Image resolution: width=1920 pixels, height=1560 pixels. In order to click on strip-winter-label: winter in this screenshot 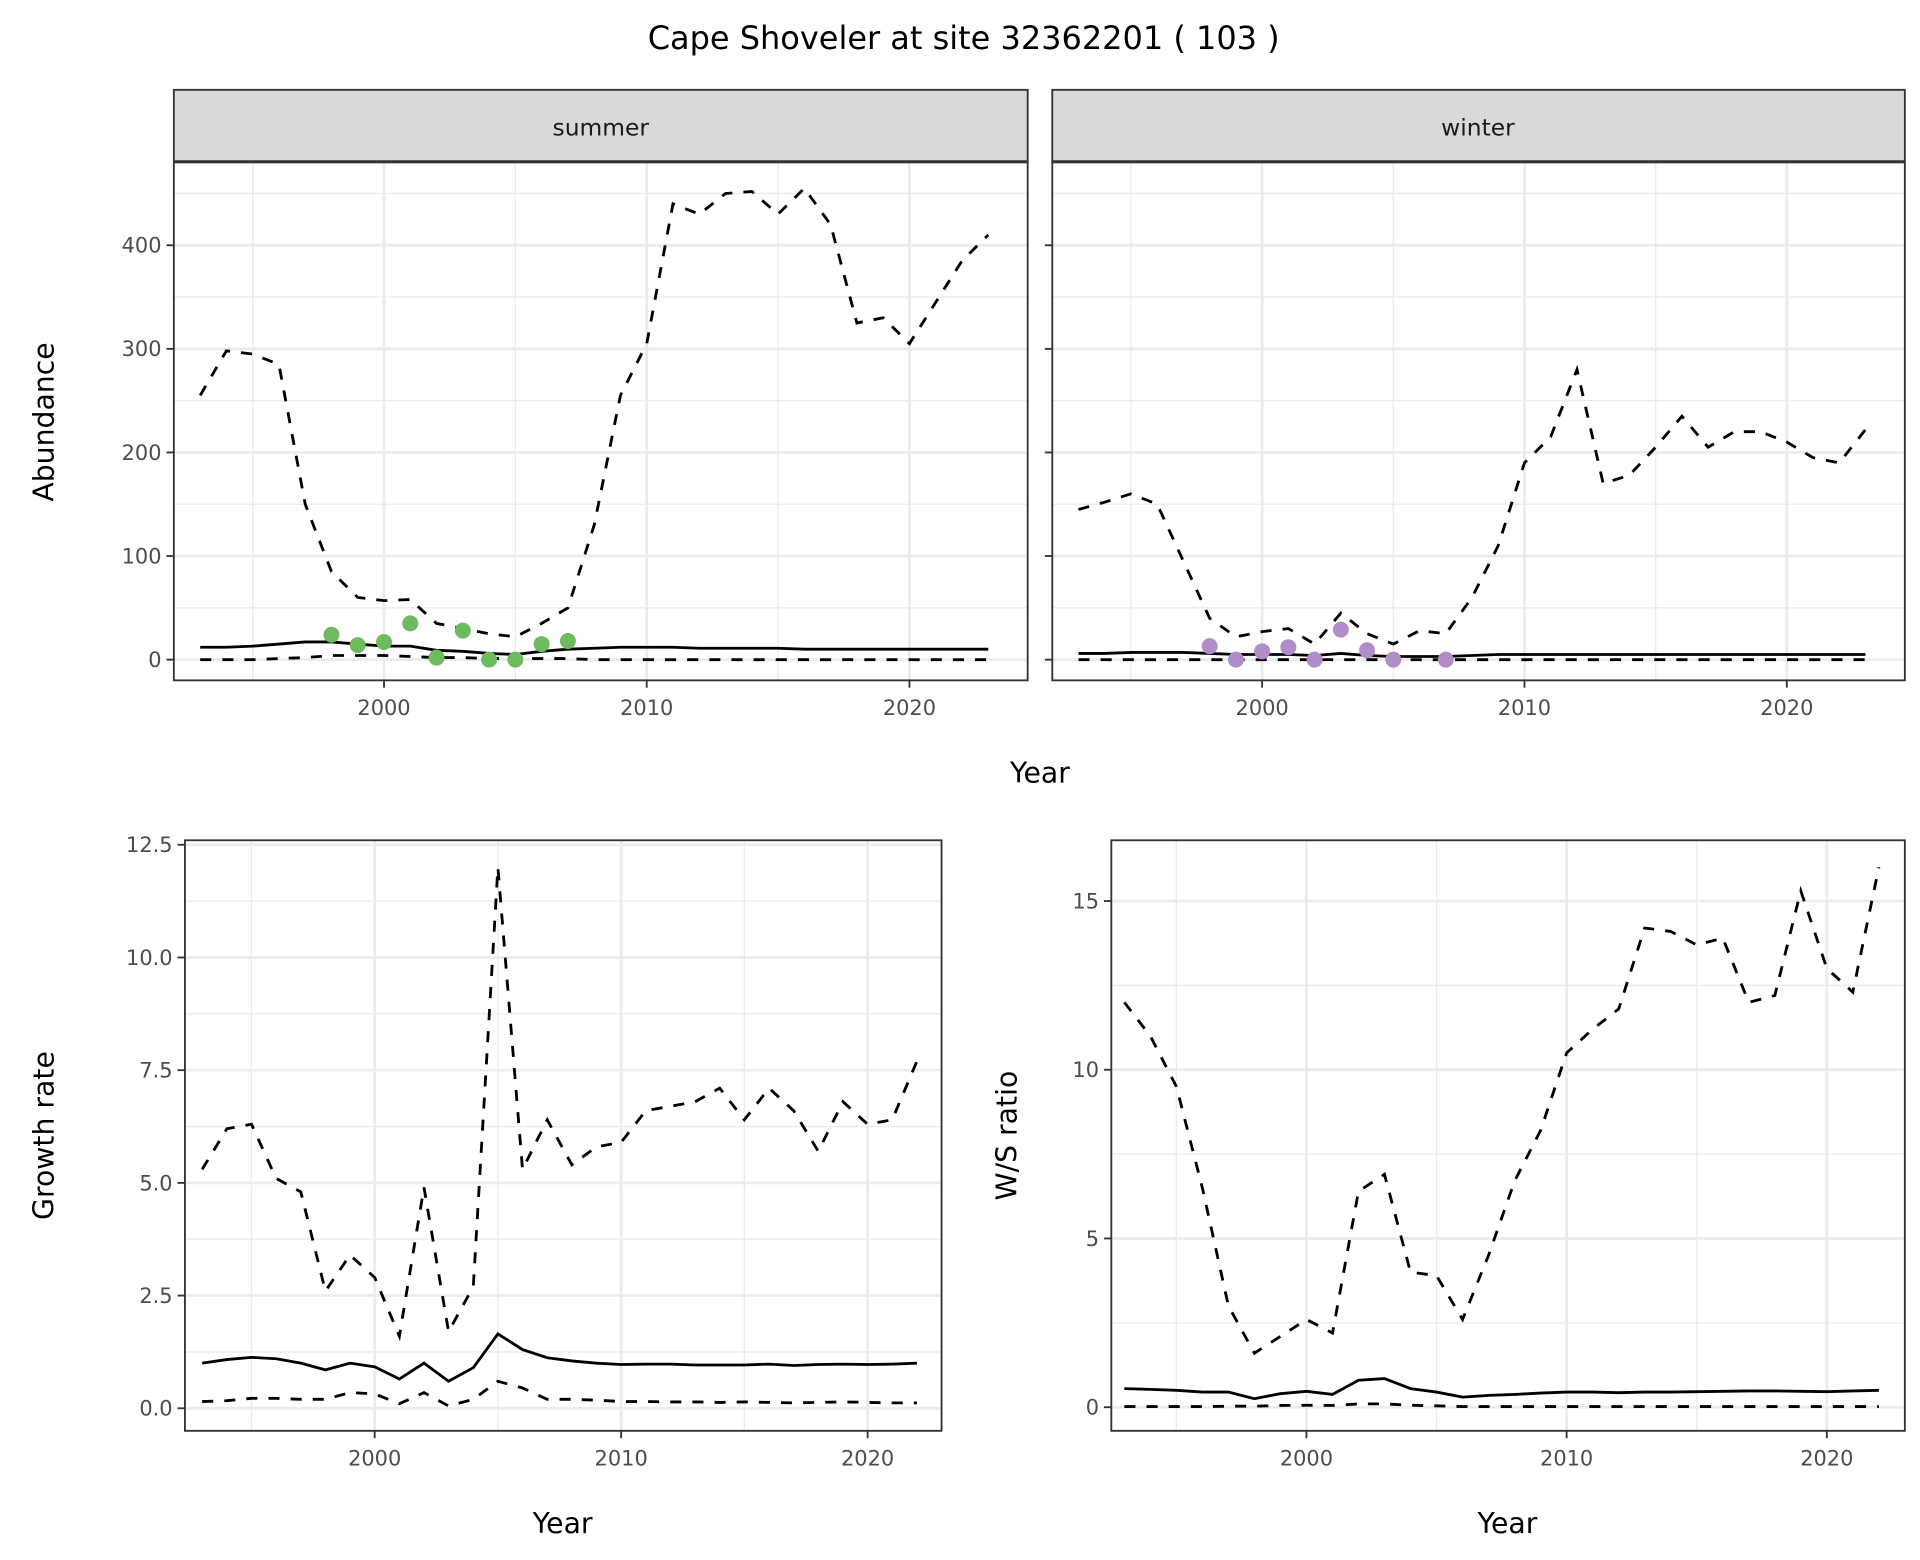, I will do `click(1478, 127)`.